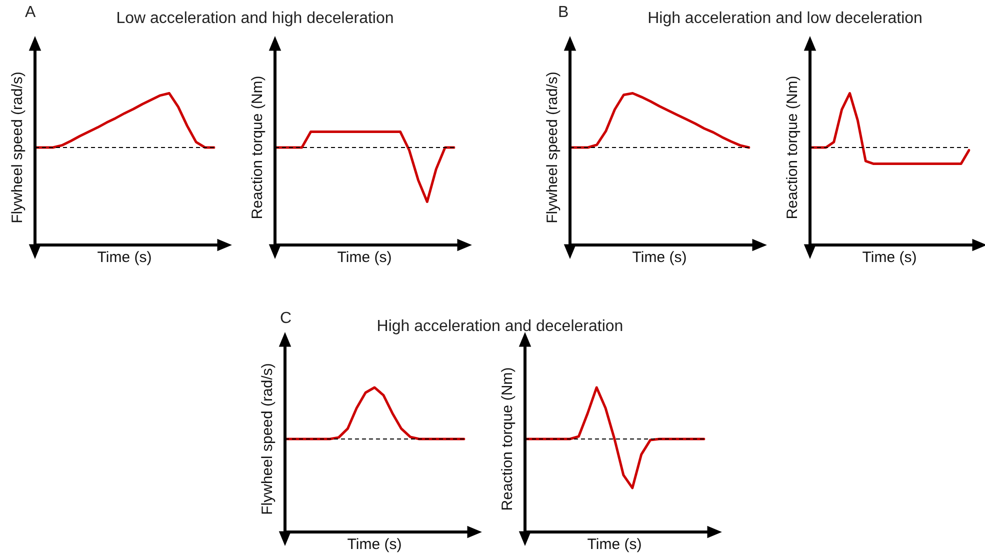 This screenshot has height=554, width=985. Describe the element at coordinates (785, 19) in the screenshot. I see `text: High acceleration and low deceleration` at that location.